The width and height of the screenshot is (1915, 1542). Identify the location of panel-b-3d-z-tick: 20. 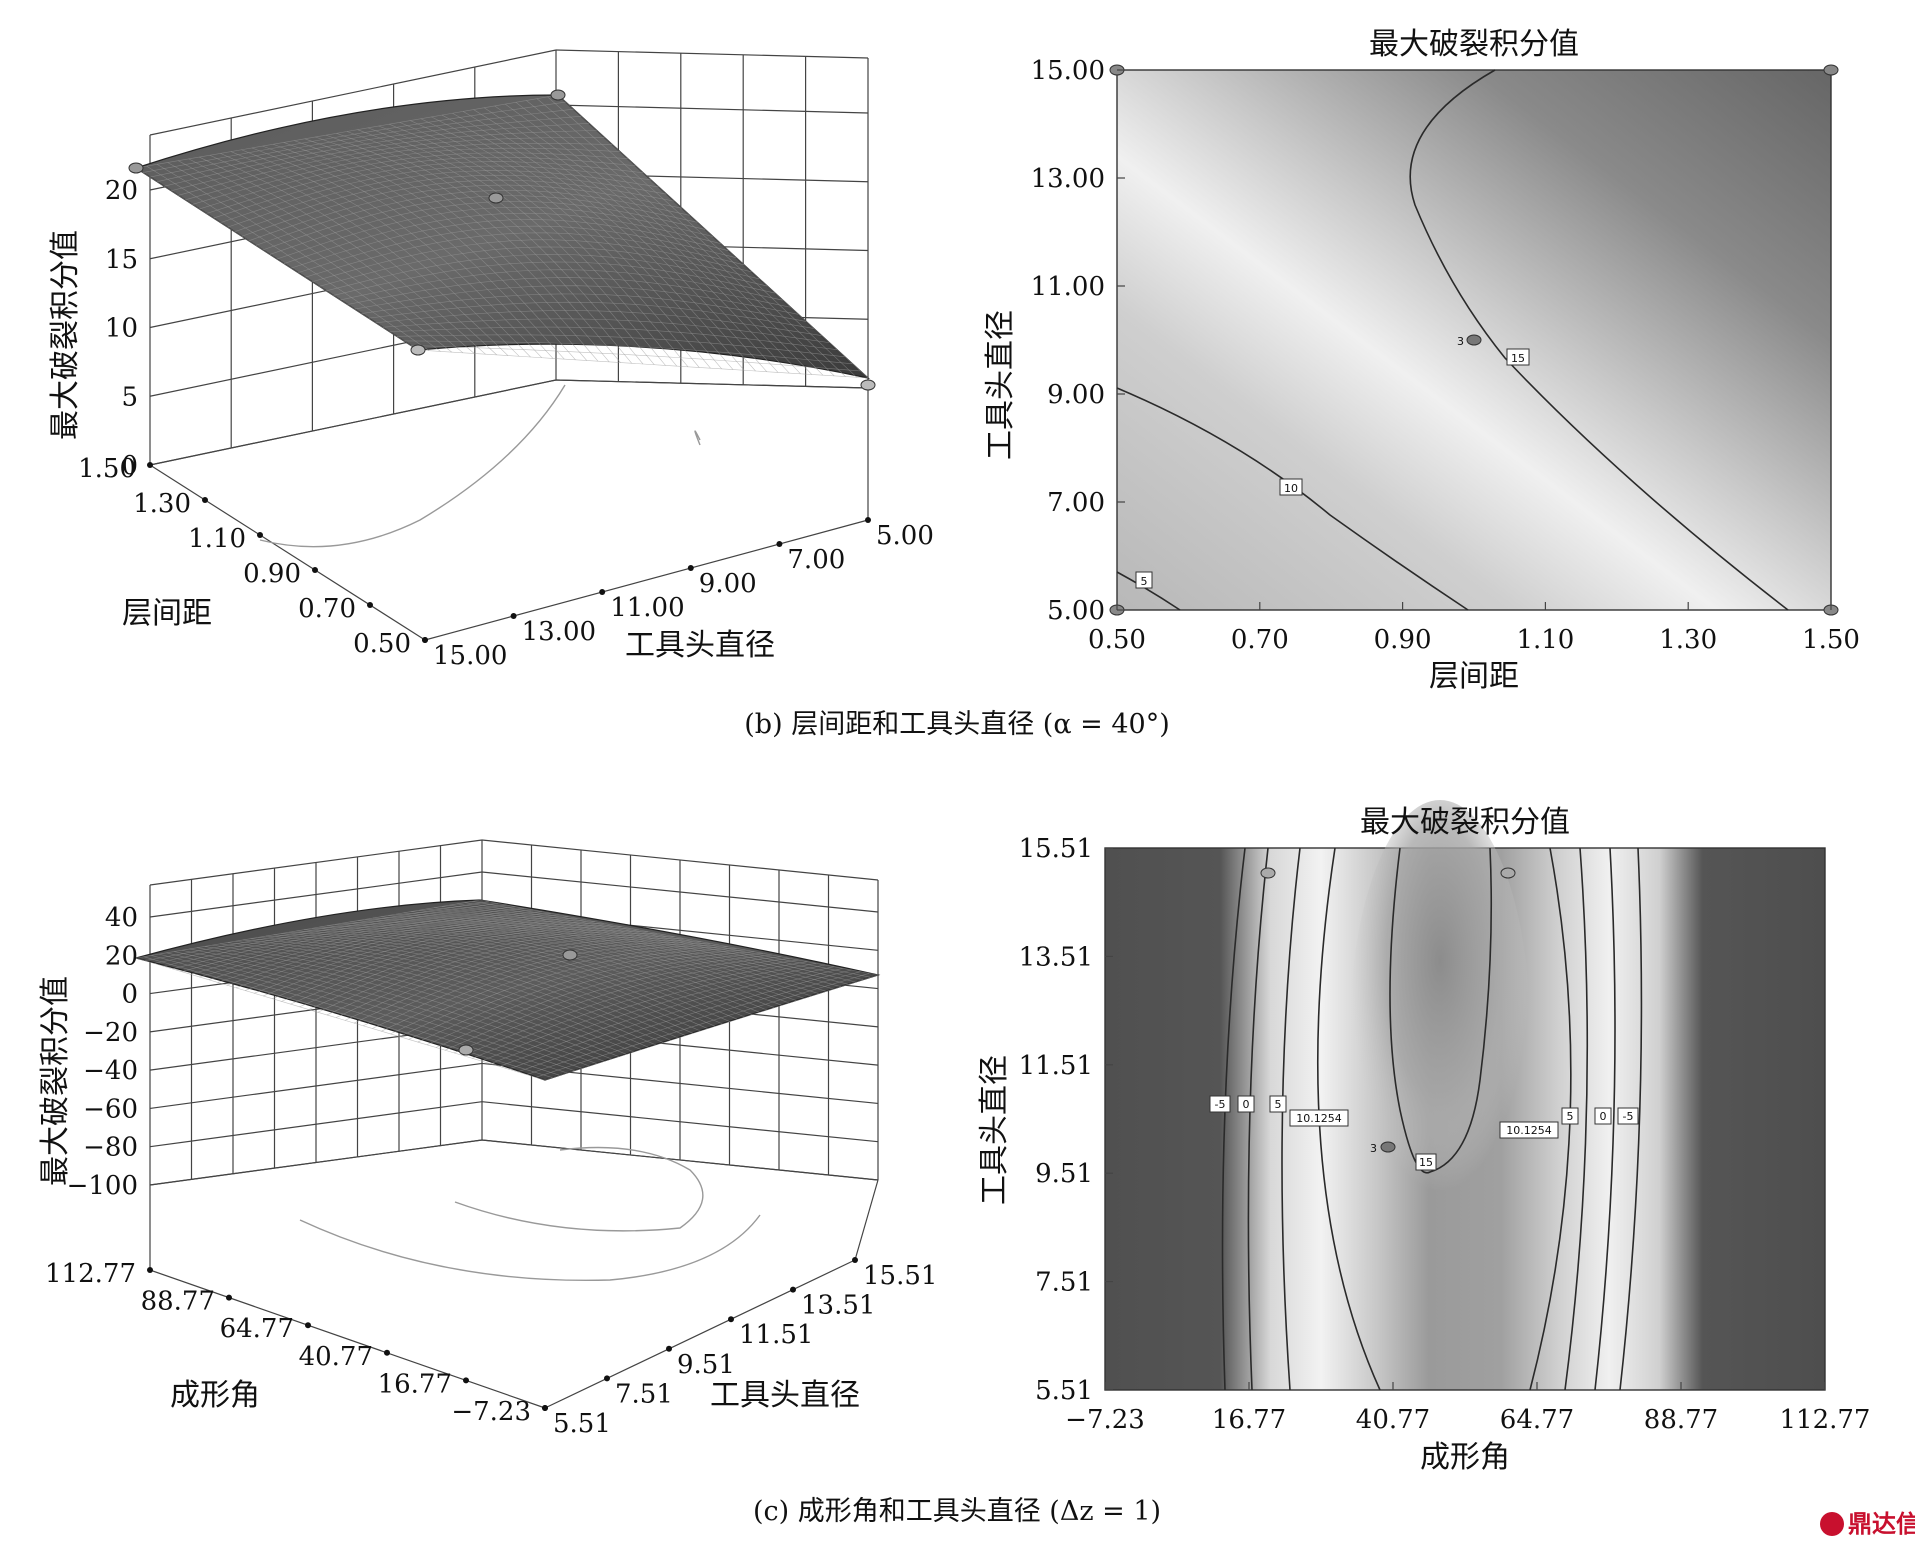
(121, 191).